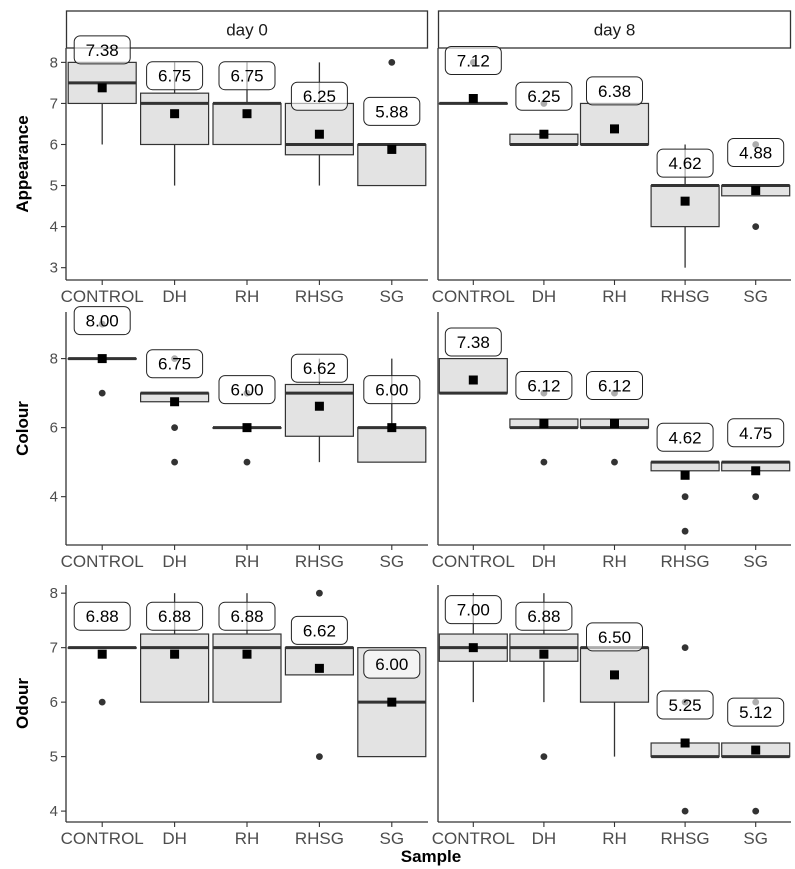 The height and width of the screenshot is (869, 795). I want to click on panel-odour-day-8: CONTROL DH RH RHSG SG 7.00 6.88 6.50 5.25 5.12, so click(611, 716).